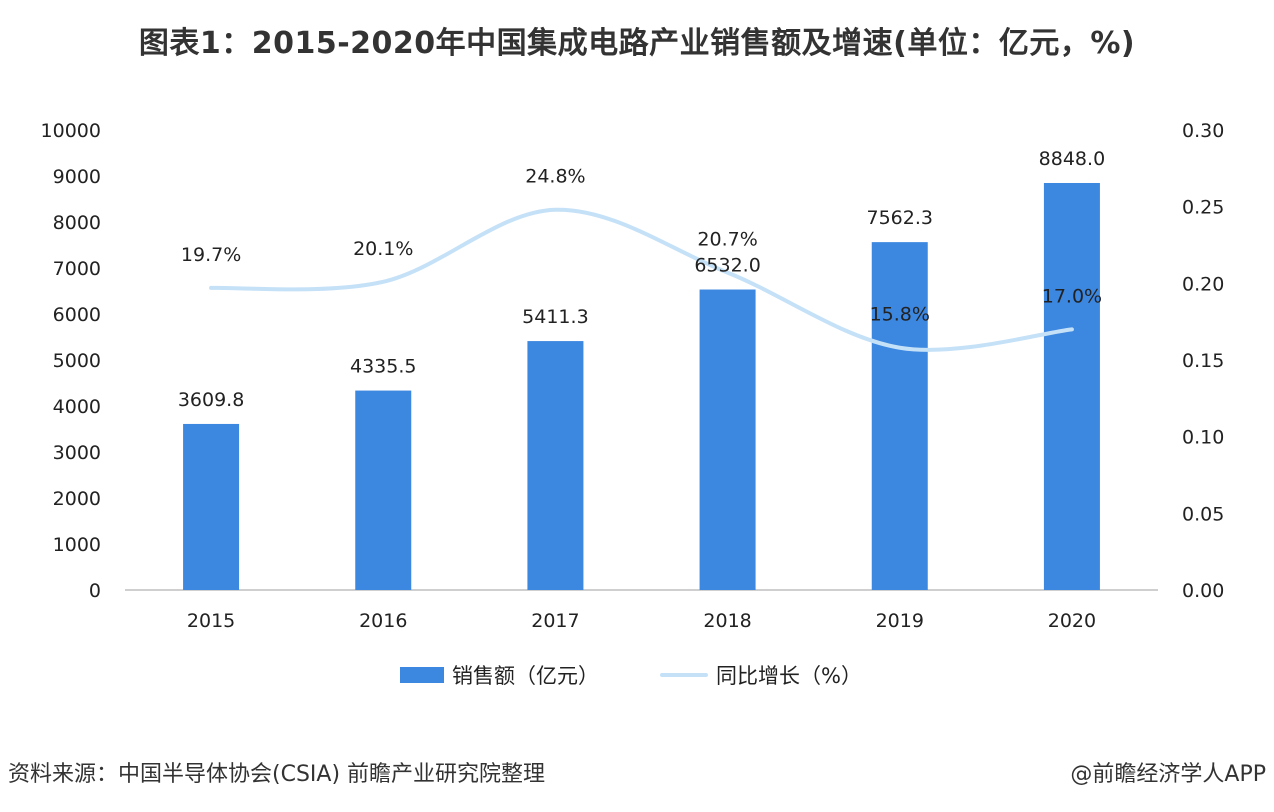  What do you see at coordinates (1203, 131) in the screenshot?
I see `right-tick-label: 0.30` at bounding box center [1203, 131].